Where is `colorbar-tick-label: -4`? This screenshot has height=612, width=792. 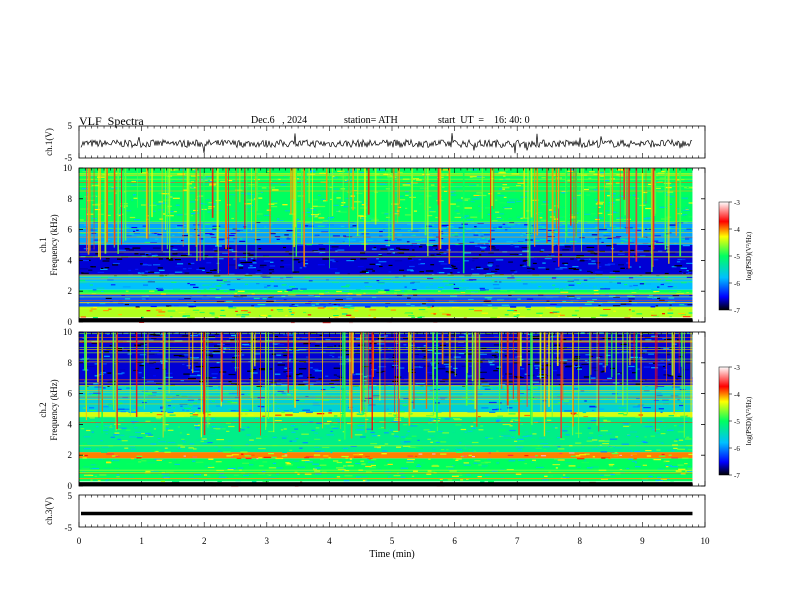 colorbar-tick-label: -4 is located at coordinates (737, 395).